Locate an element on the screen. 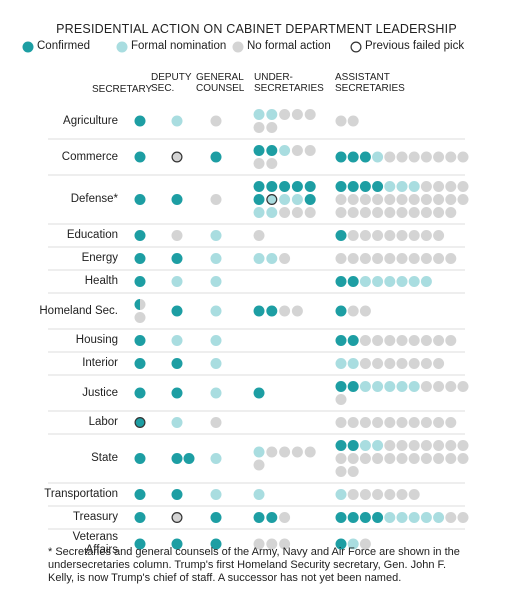  row-label: Homeland Sec. is located at coordinates (78, 310).